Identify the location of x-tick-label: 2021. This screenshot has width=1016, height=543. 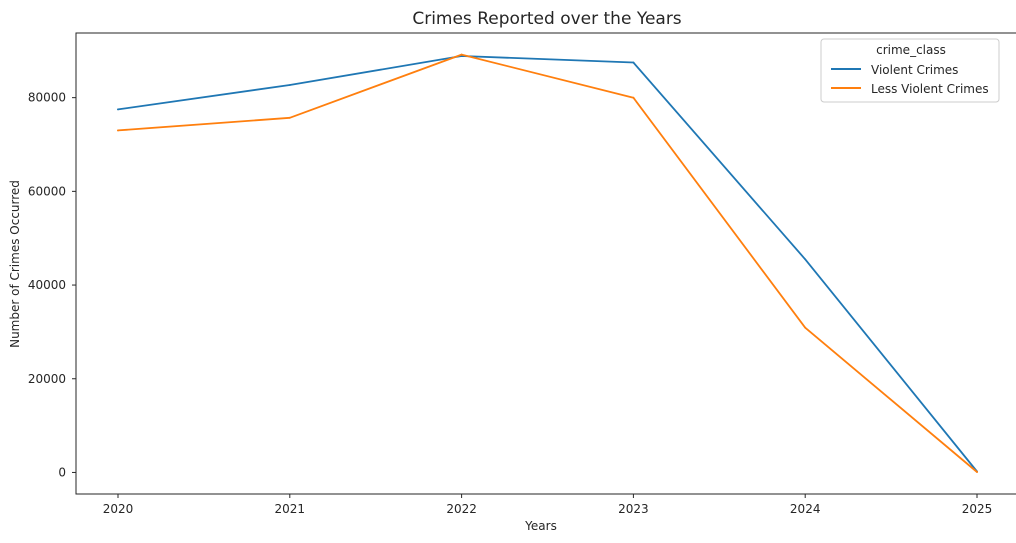
(290, 509).